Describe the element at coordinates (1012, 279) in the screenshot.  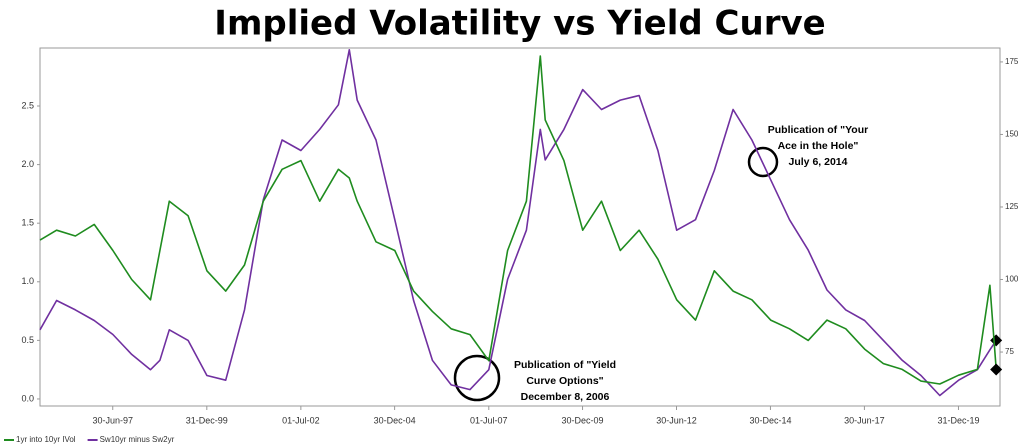
I see `y2-tick-label: 100` at that location.